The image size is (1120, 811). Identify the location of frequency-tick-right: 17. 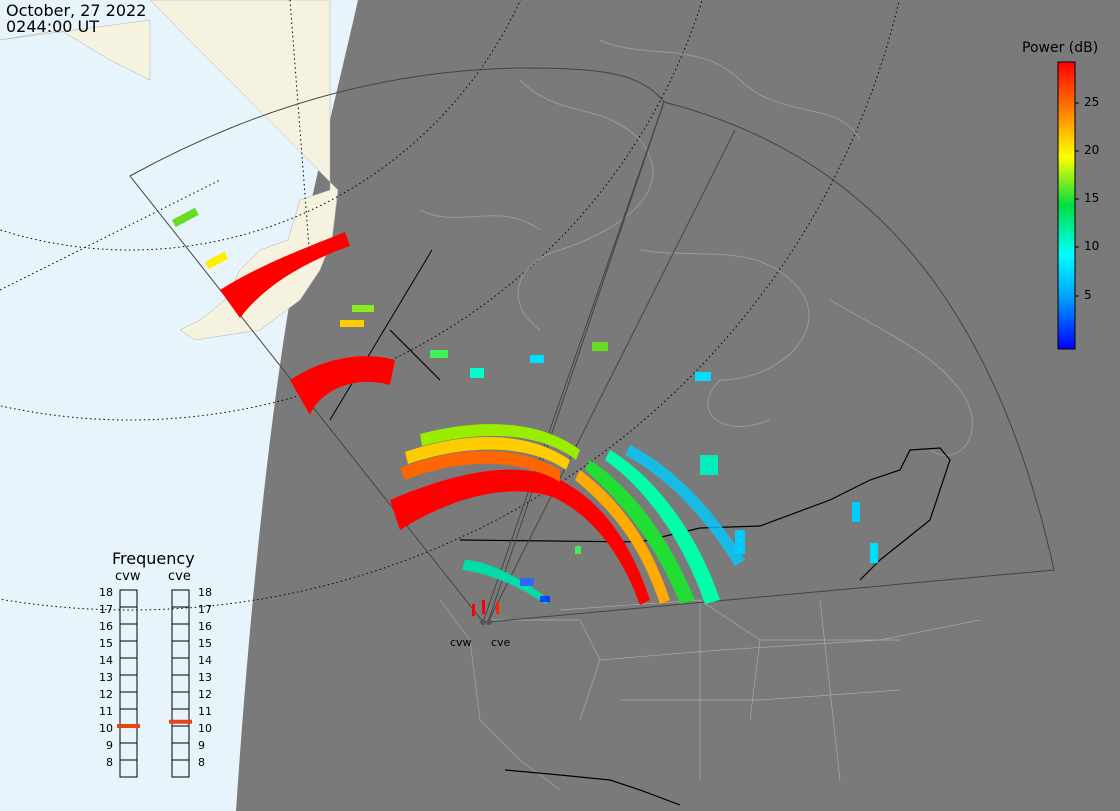
(205, 609).